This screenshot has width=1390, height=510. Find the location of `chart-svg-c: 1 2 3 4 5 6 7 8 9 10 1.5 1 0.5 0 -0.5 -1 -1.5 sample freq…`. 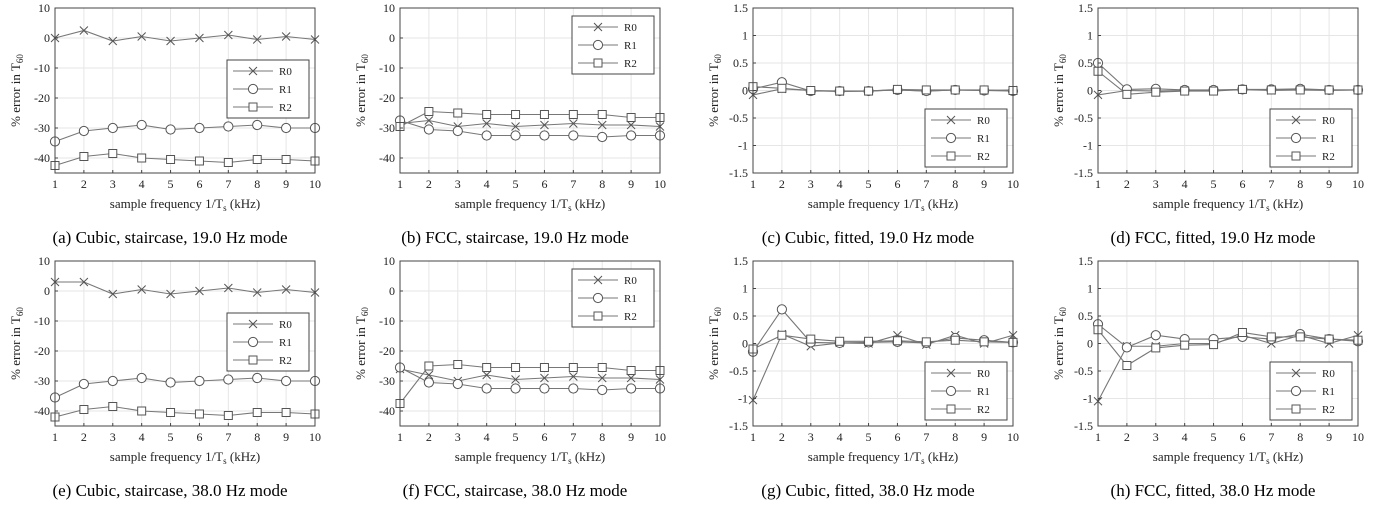

chart-svg-c: 1 2 3 4 5 6 7 8 9 10 1.5 1 0.5 0 -0.5 -1 -1.5 sample freq… is located at coordinates (862, 107).